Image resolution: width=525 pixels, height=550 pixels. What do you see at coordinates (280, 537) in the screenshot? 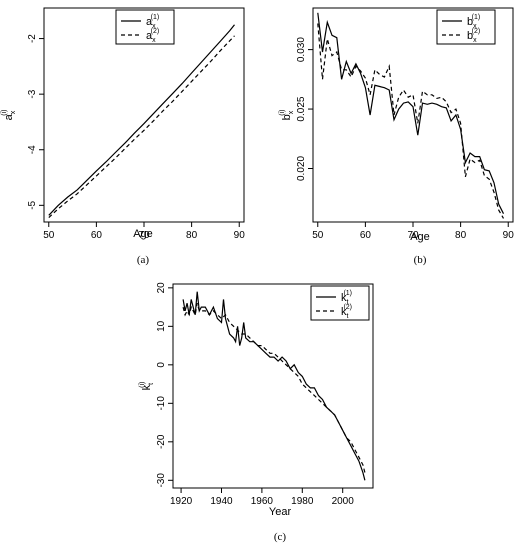
I see `panel-caption: (c)` at bounding box center [280, 537].